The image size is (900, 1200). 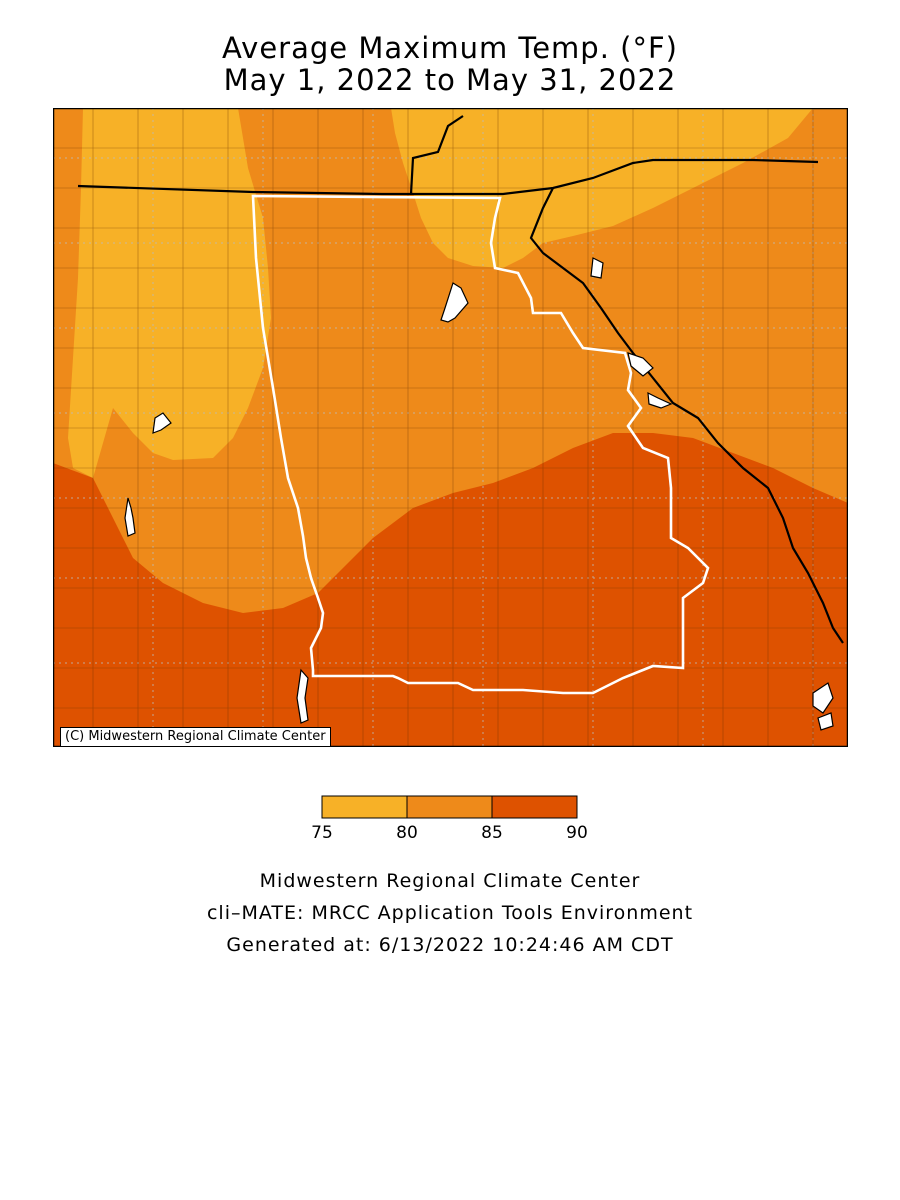 I want to click on footer-generated: Generated at: 6/13/2022 10:24:46 AM CDT, so click(x=450, y=945).